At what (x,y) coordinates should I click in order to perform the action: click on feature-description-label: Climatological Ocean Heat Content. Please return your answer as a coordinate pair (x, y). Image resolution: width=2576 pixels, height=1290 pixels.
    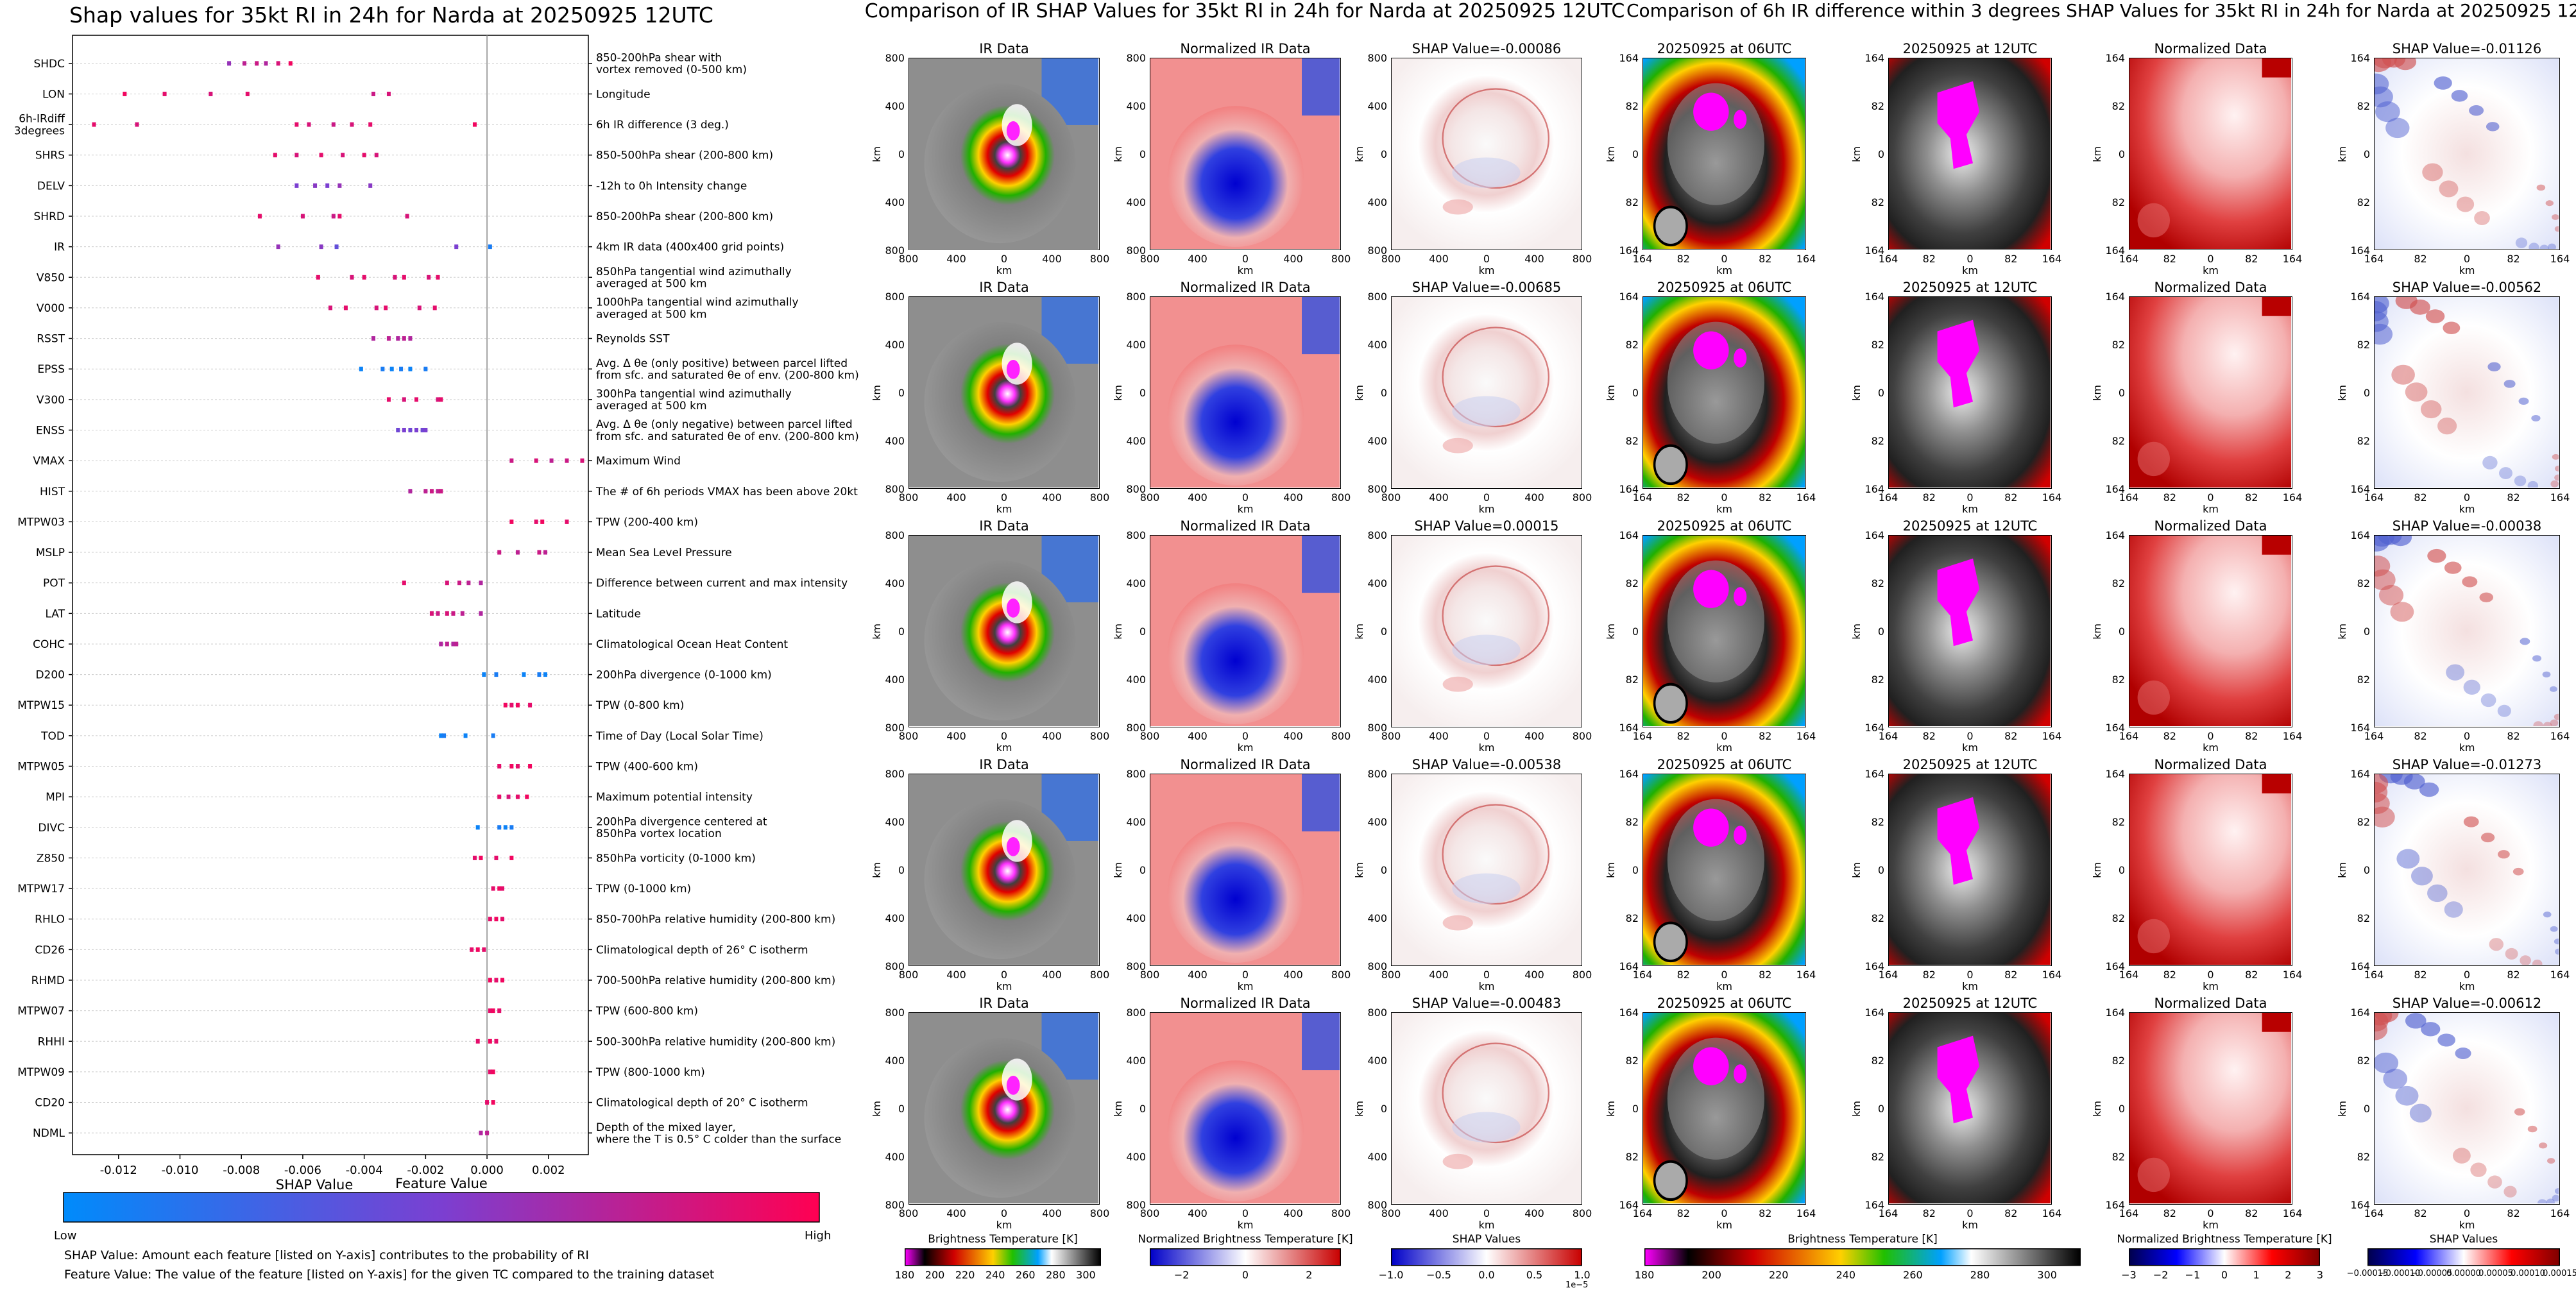
    Looking at the image, I should click on (692, 645).